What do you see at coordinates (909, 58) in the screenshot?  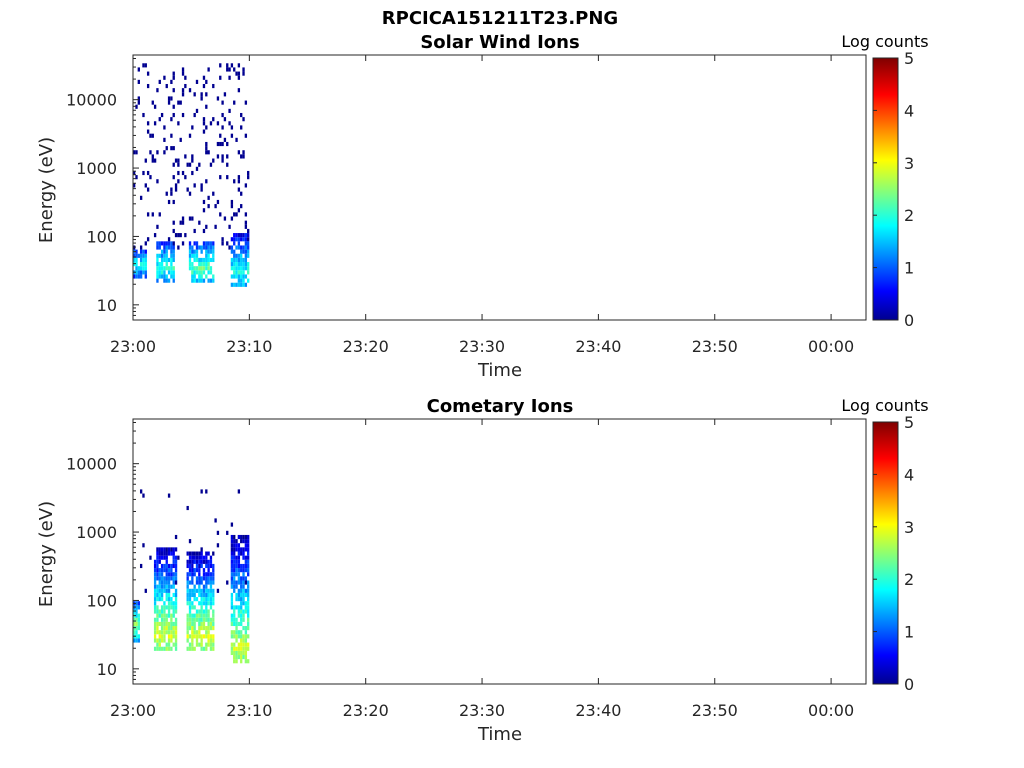 I see `colorbar-tick-label: 5` at bounding box center [909, 58].